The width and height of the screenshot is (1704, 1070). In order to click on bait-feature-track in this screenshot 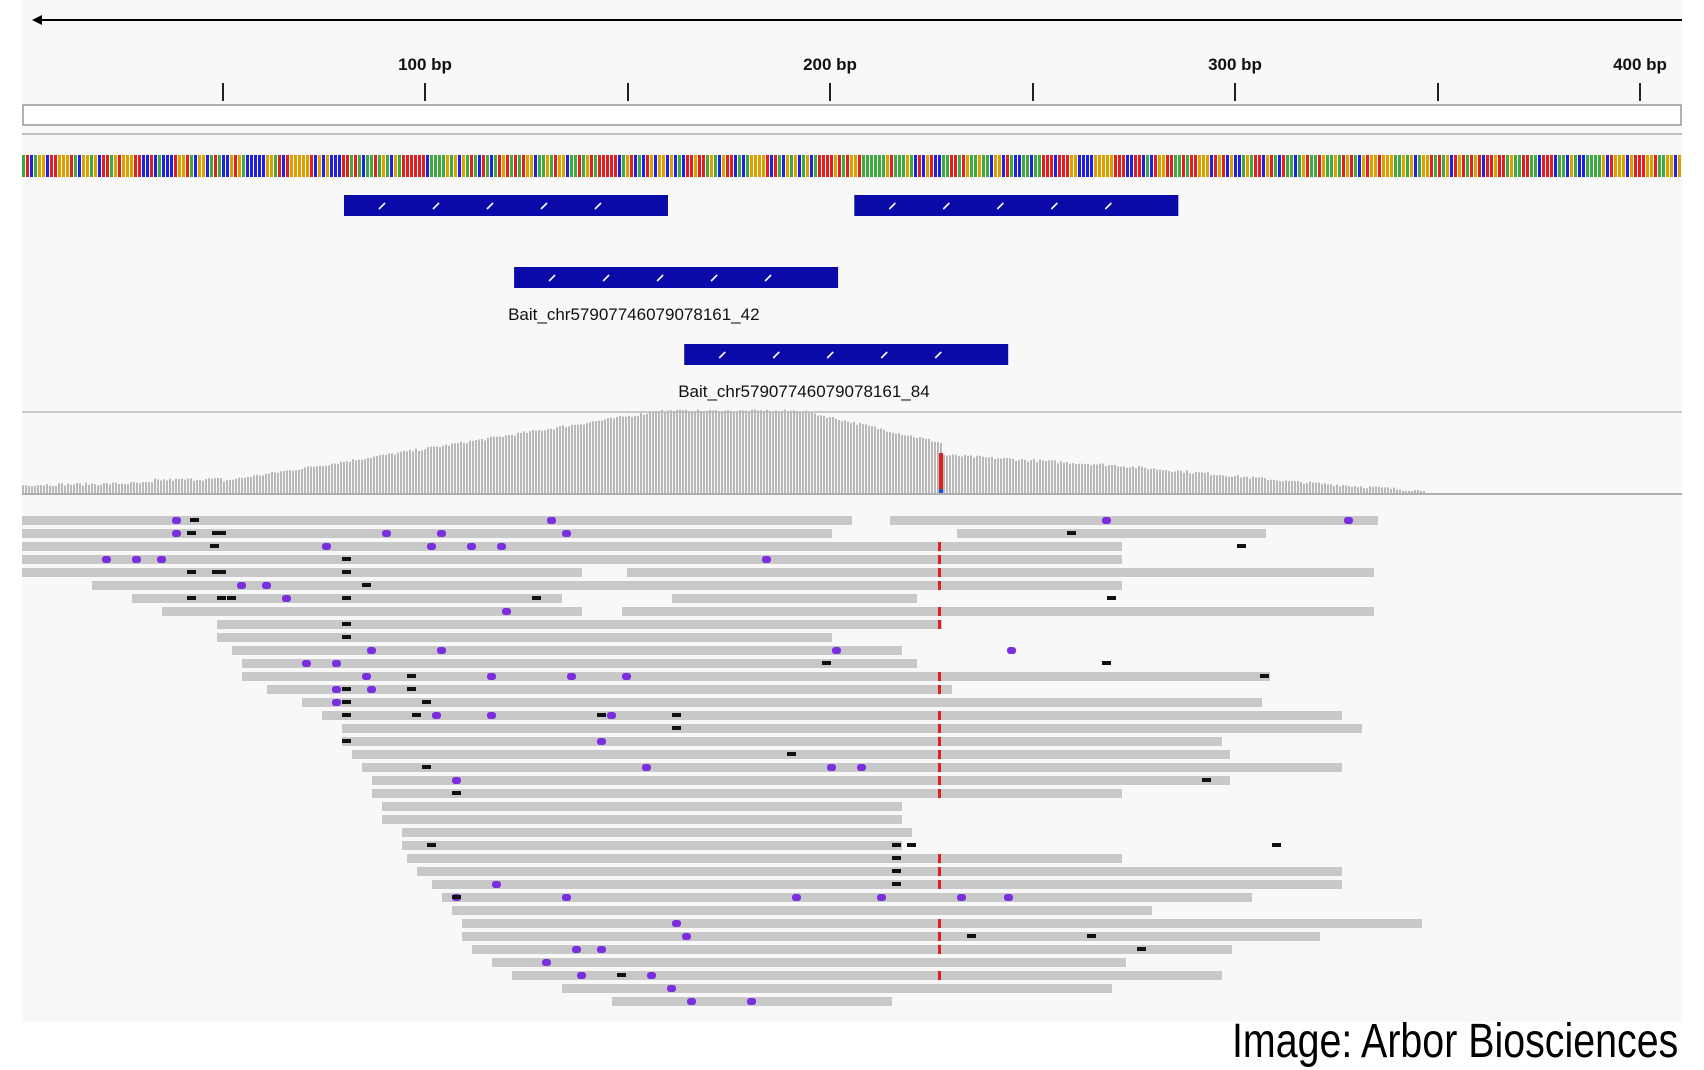, I will do `click(761, 280)`.